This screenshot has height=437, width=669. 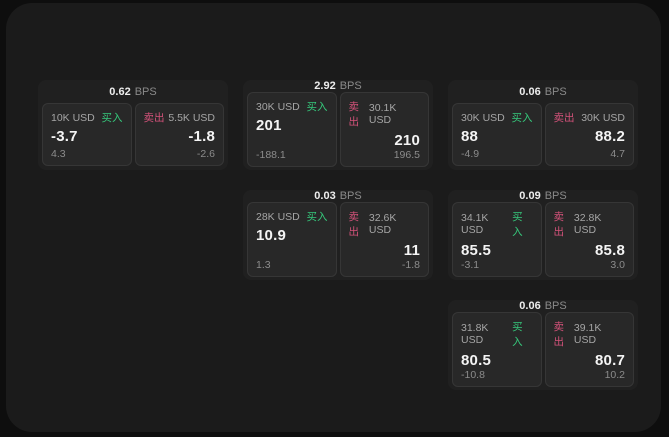 I want to click on sell-price: 85.8, so click(x=610, y=250).